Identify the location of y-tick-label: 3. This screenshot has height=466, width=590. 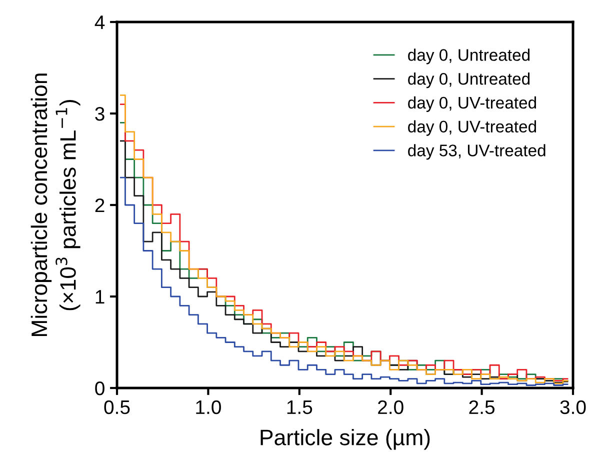
(99, 113).